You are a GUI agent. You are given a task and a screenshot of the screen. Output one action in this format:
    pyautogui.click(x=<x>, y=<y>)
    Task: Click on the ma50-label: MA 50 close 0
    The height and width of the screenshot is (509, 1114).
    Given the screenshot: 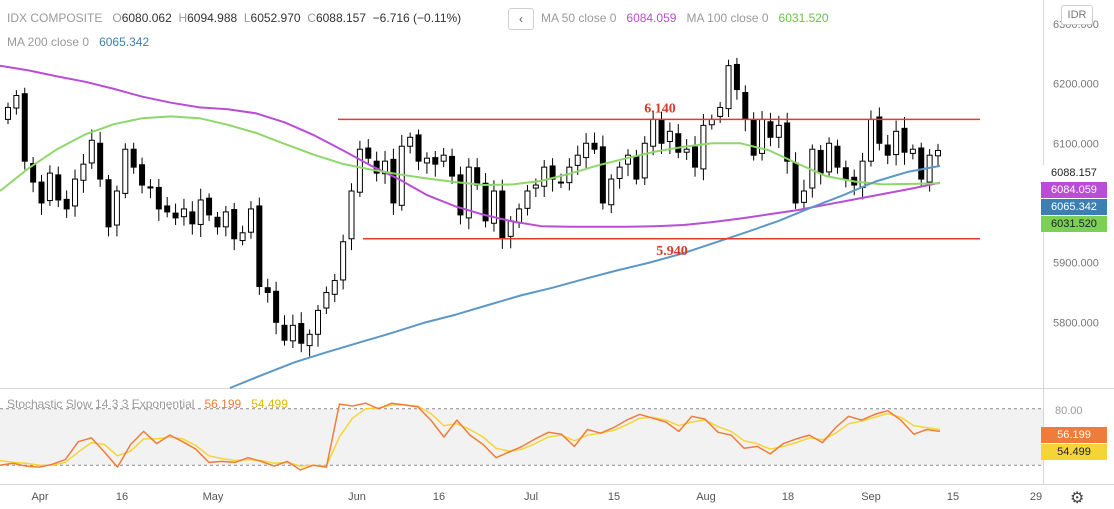 What is the action you would take?
    pyautogui.click(x=579, y=18)
    